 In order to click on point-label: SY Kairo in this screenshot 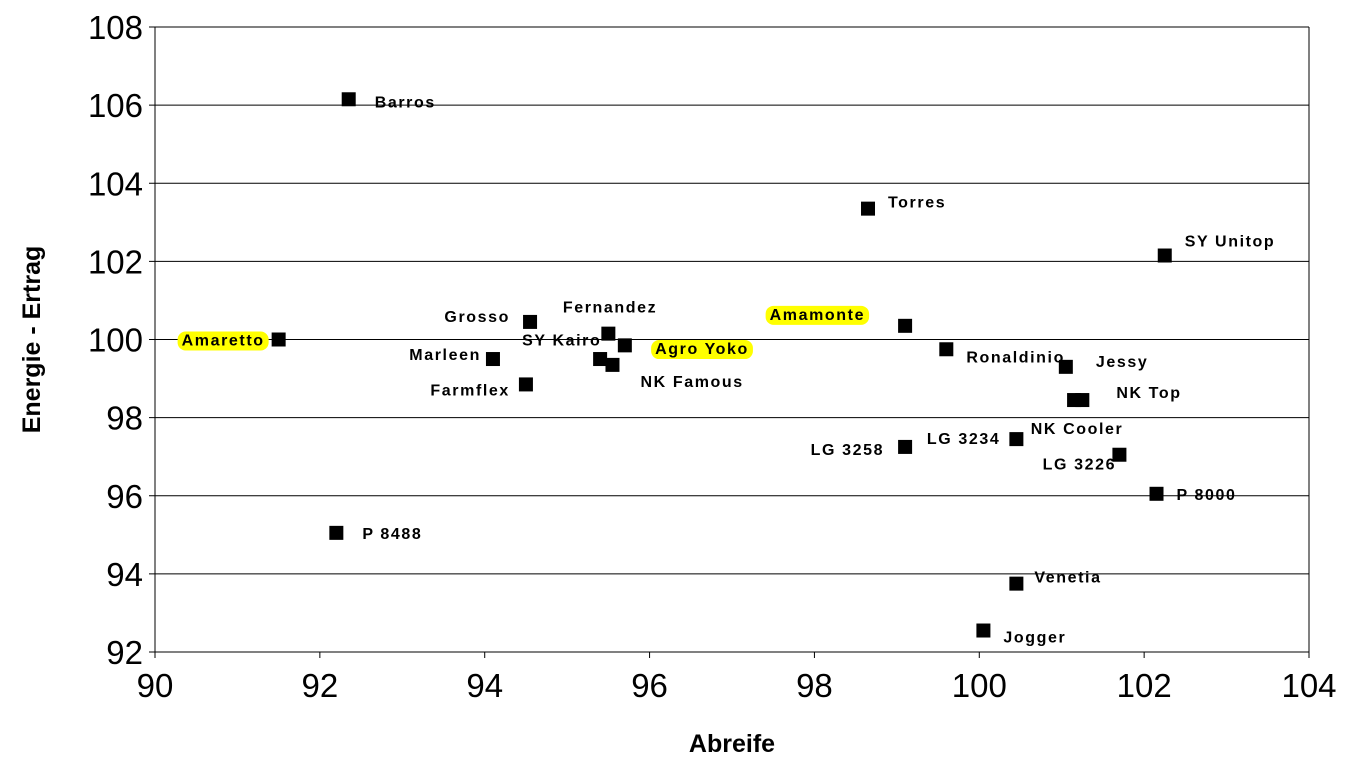, I will do `click(561, 341)`.